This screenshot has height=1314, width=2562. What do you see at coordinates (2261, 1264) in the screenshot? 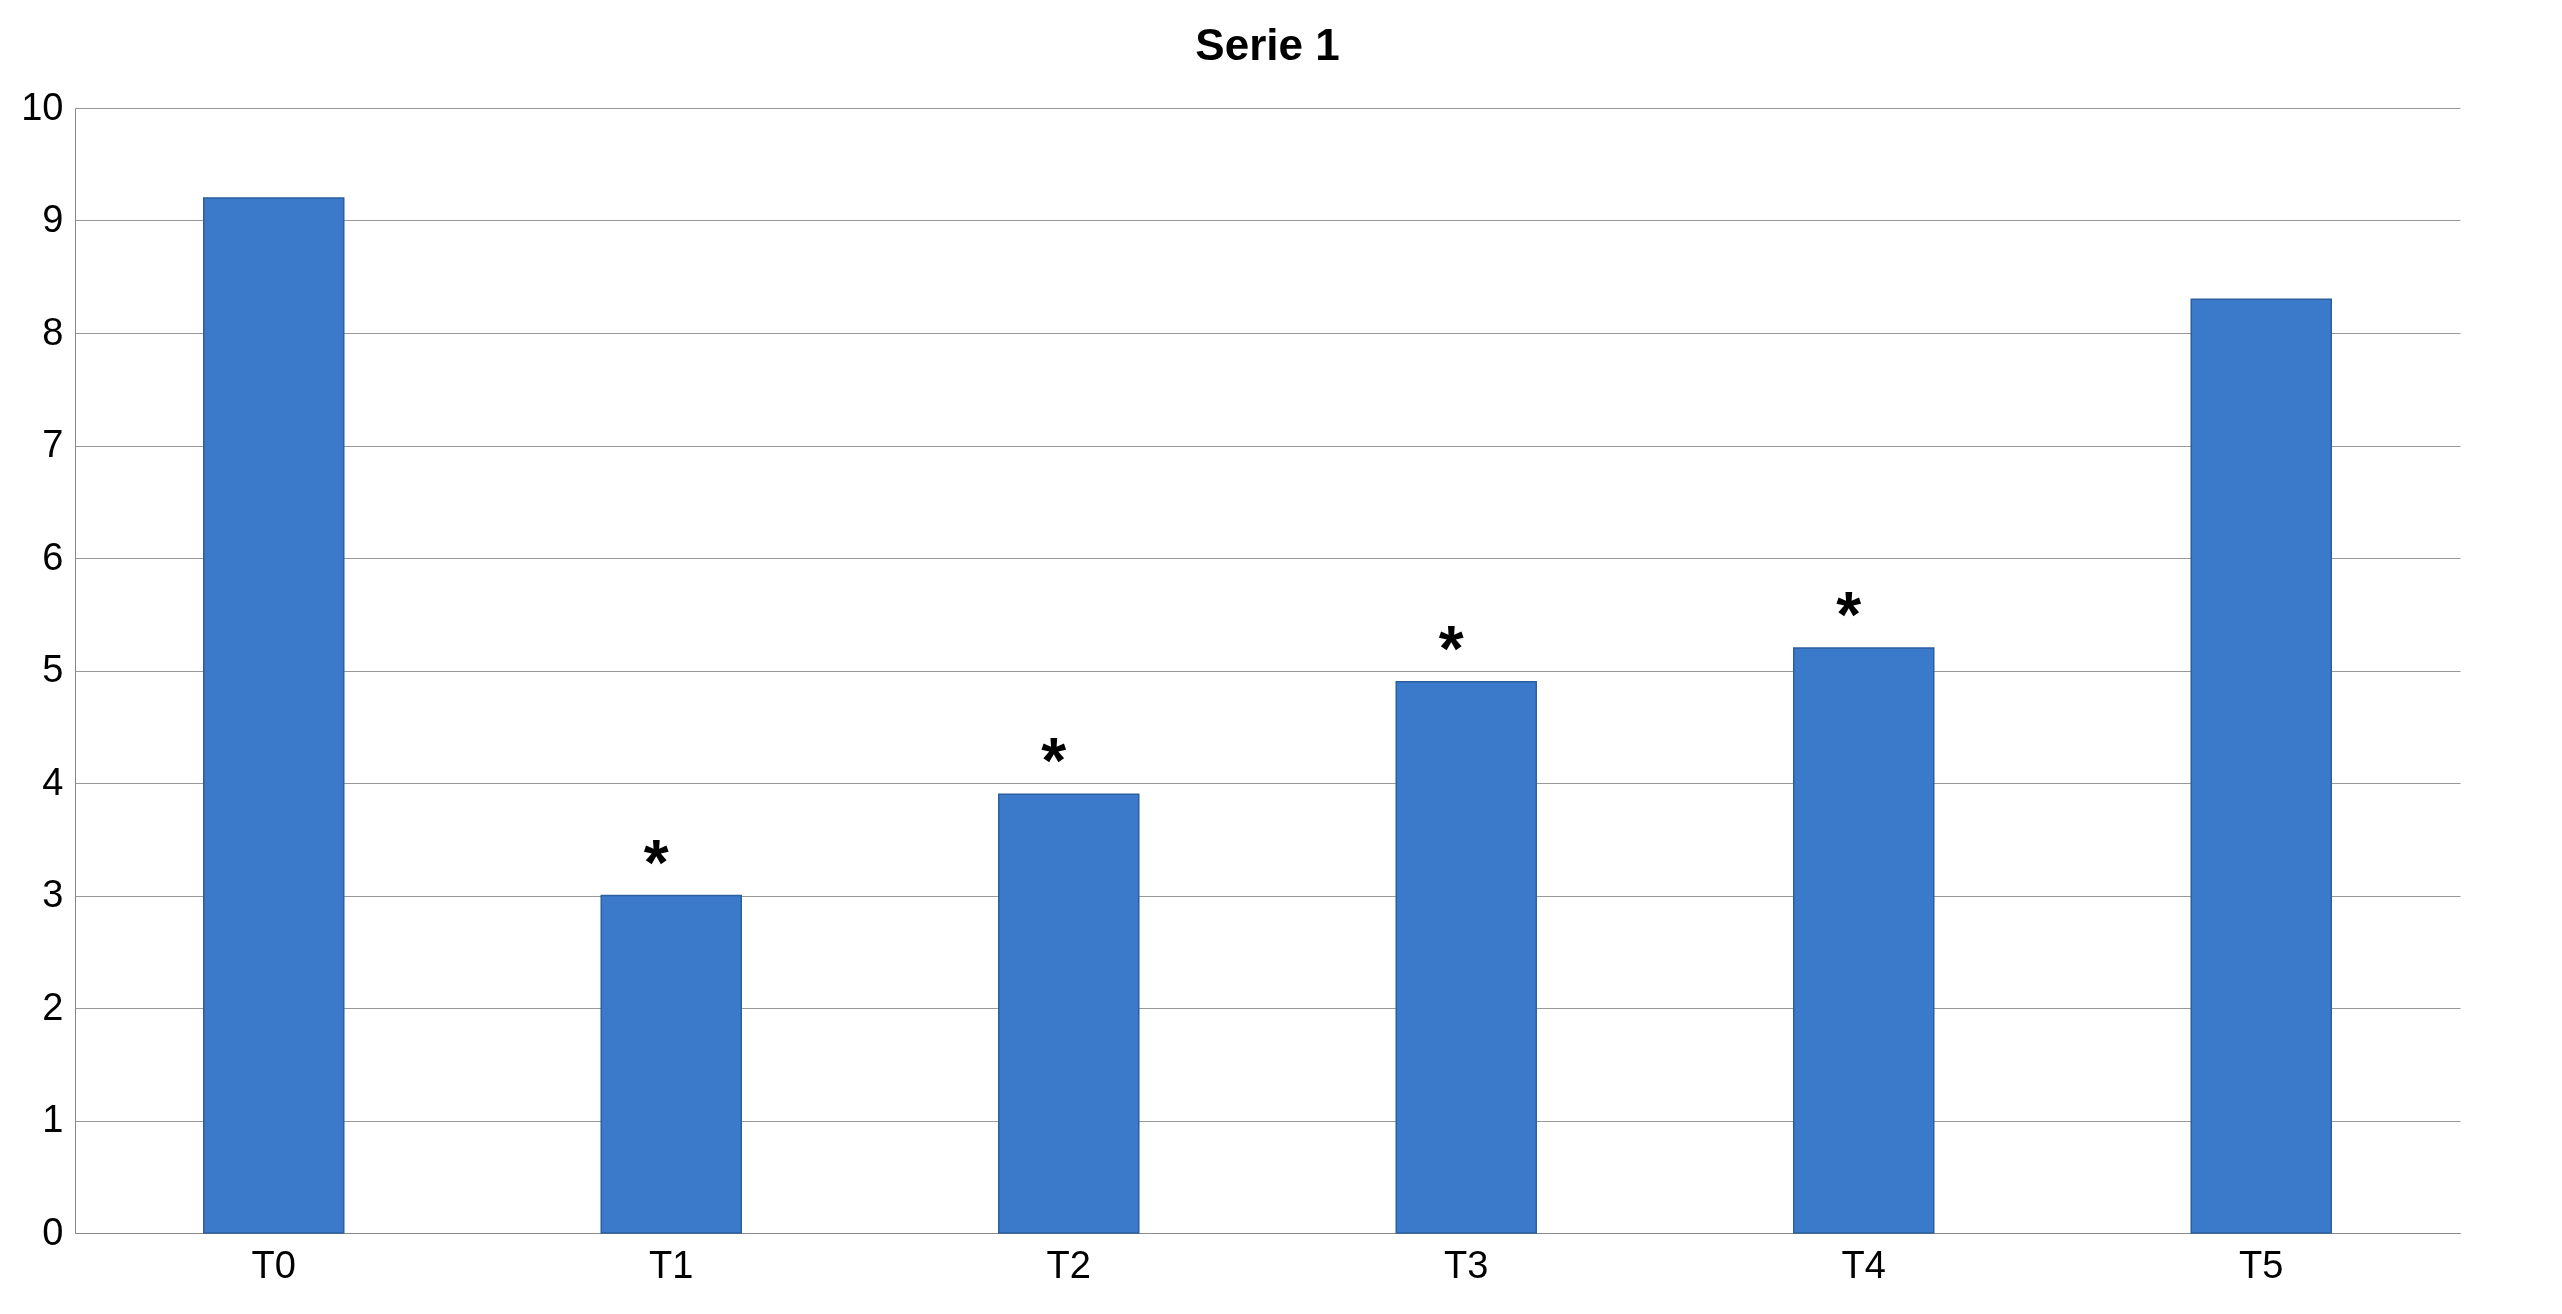
I see `x-tick-label: T5` at bounding box center [2261, 1264].